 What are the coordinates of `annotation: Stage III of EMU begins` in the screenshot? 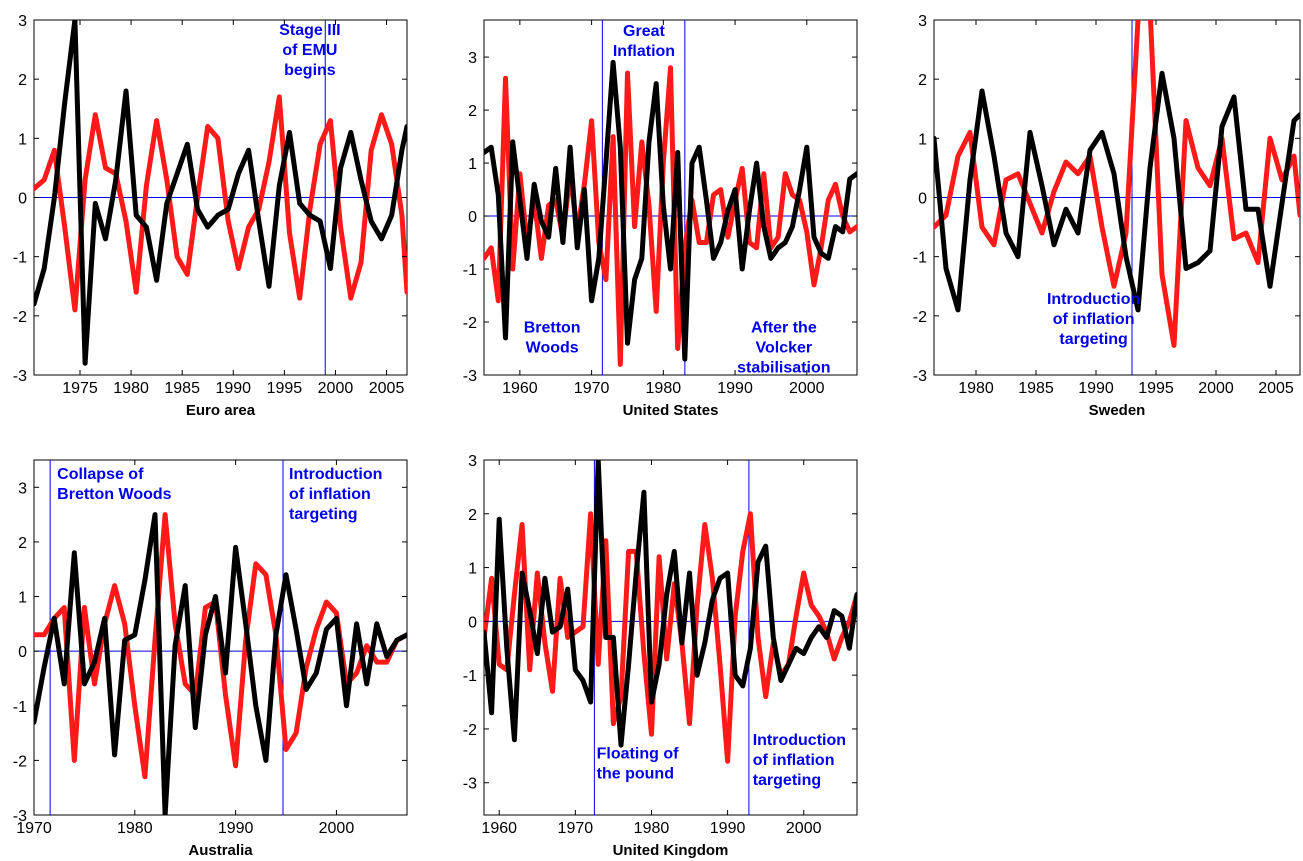 It's located at (309, 50).